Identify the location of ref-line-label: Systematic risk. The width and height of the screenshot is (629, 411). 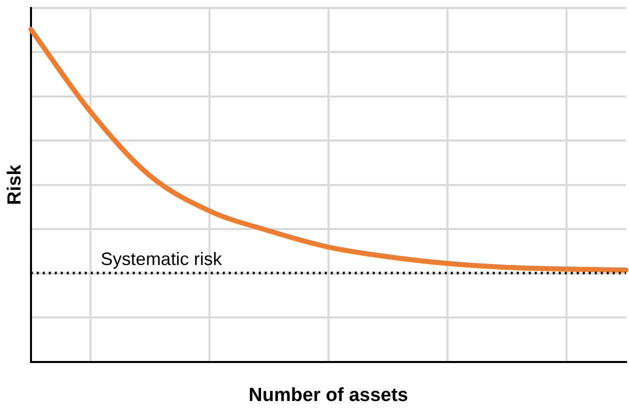
(161, 258).